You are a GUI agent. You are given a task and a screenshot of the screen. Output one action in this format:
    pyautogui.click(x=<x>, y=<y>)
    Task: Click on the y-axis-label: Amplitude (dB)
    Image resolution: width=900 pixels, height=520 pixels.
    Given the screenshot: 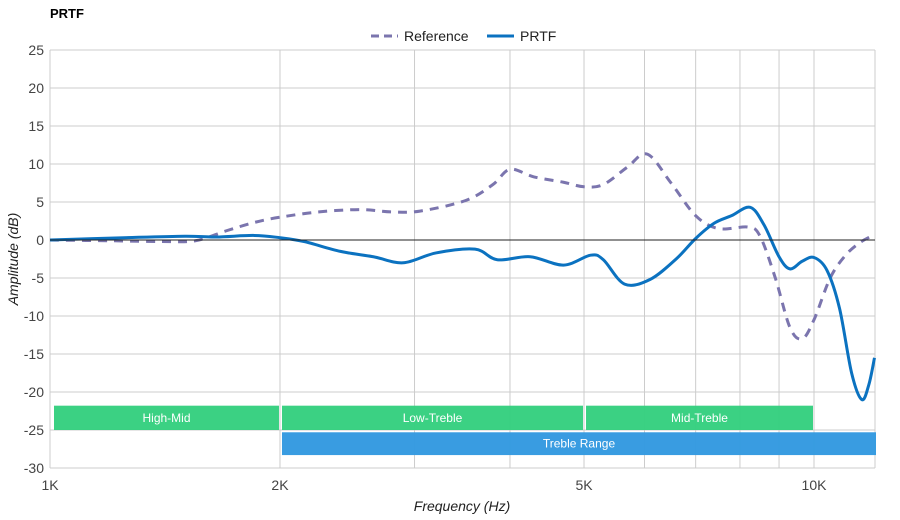 What is the action you would take?
    pyautogui.click(x=13, y=260)
    